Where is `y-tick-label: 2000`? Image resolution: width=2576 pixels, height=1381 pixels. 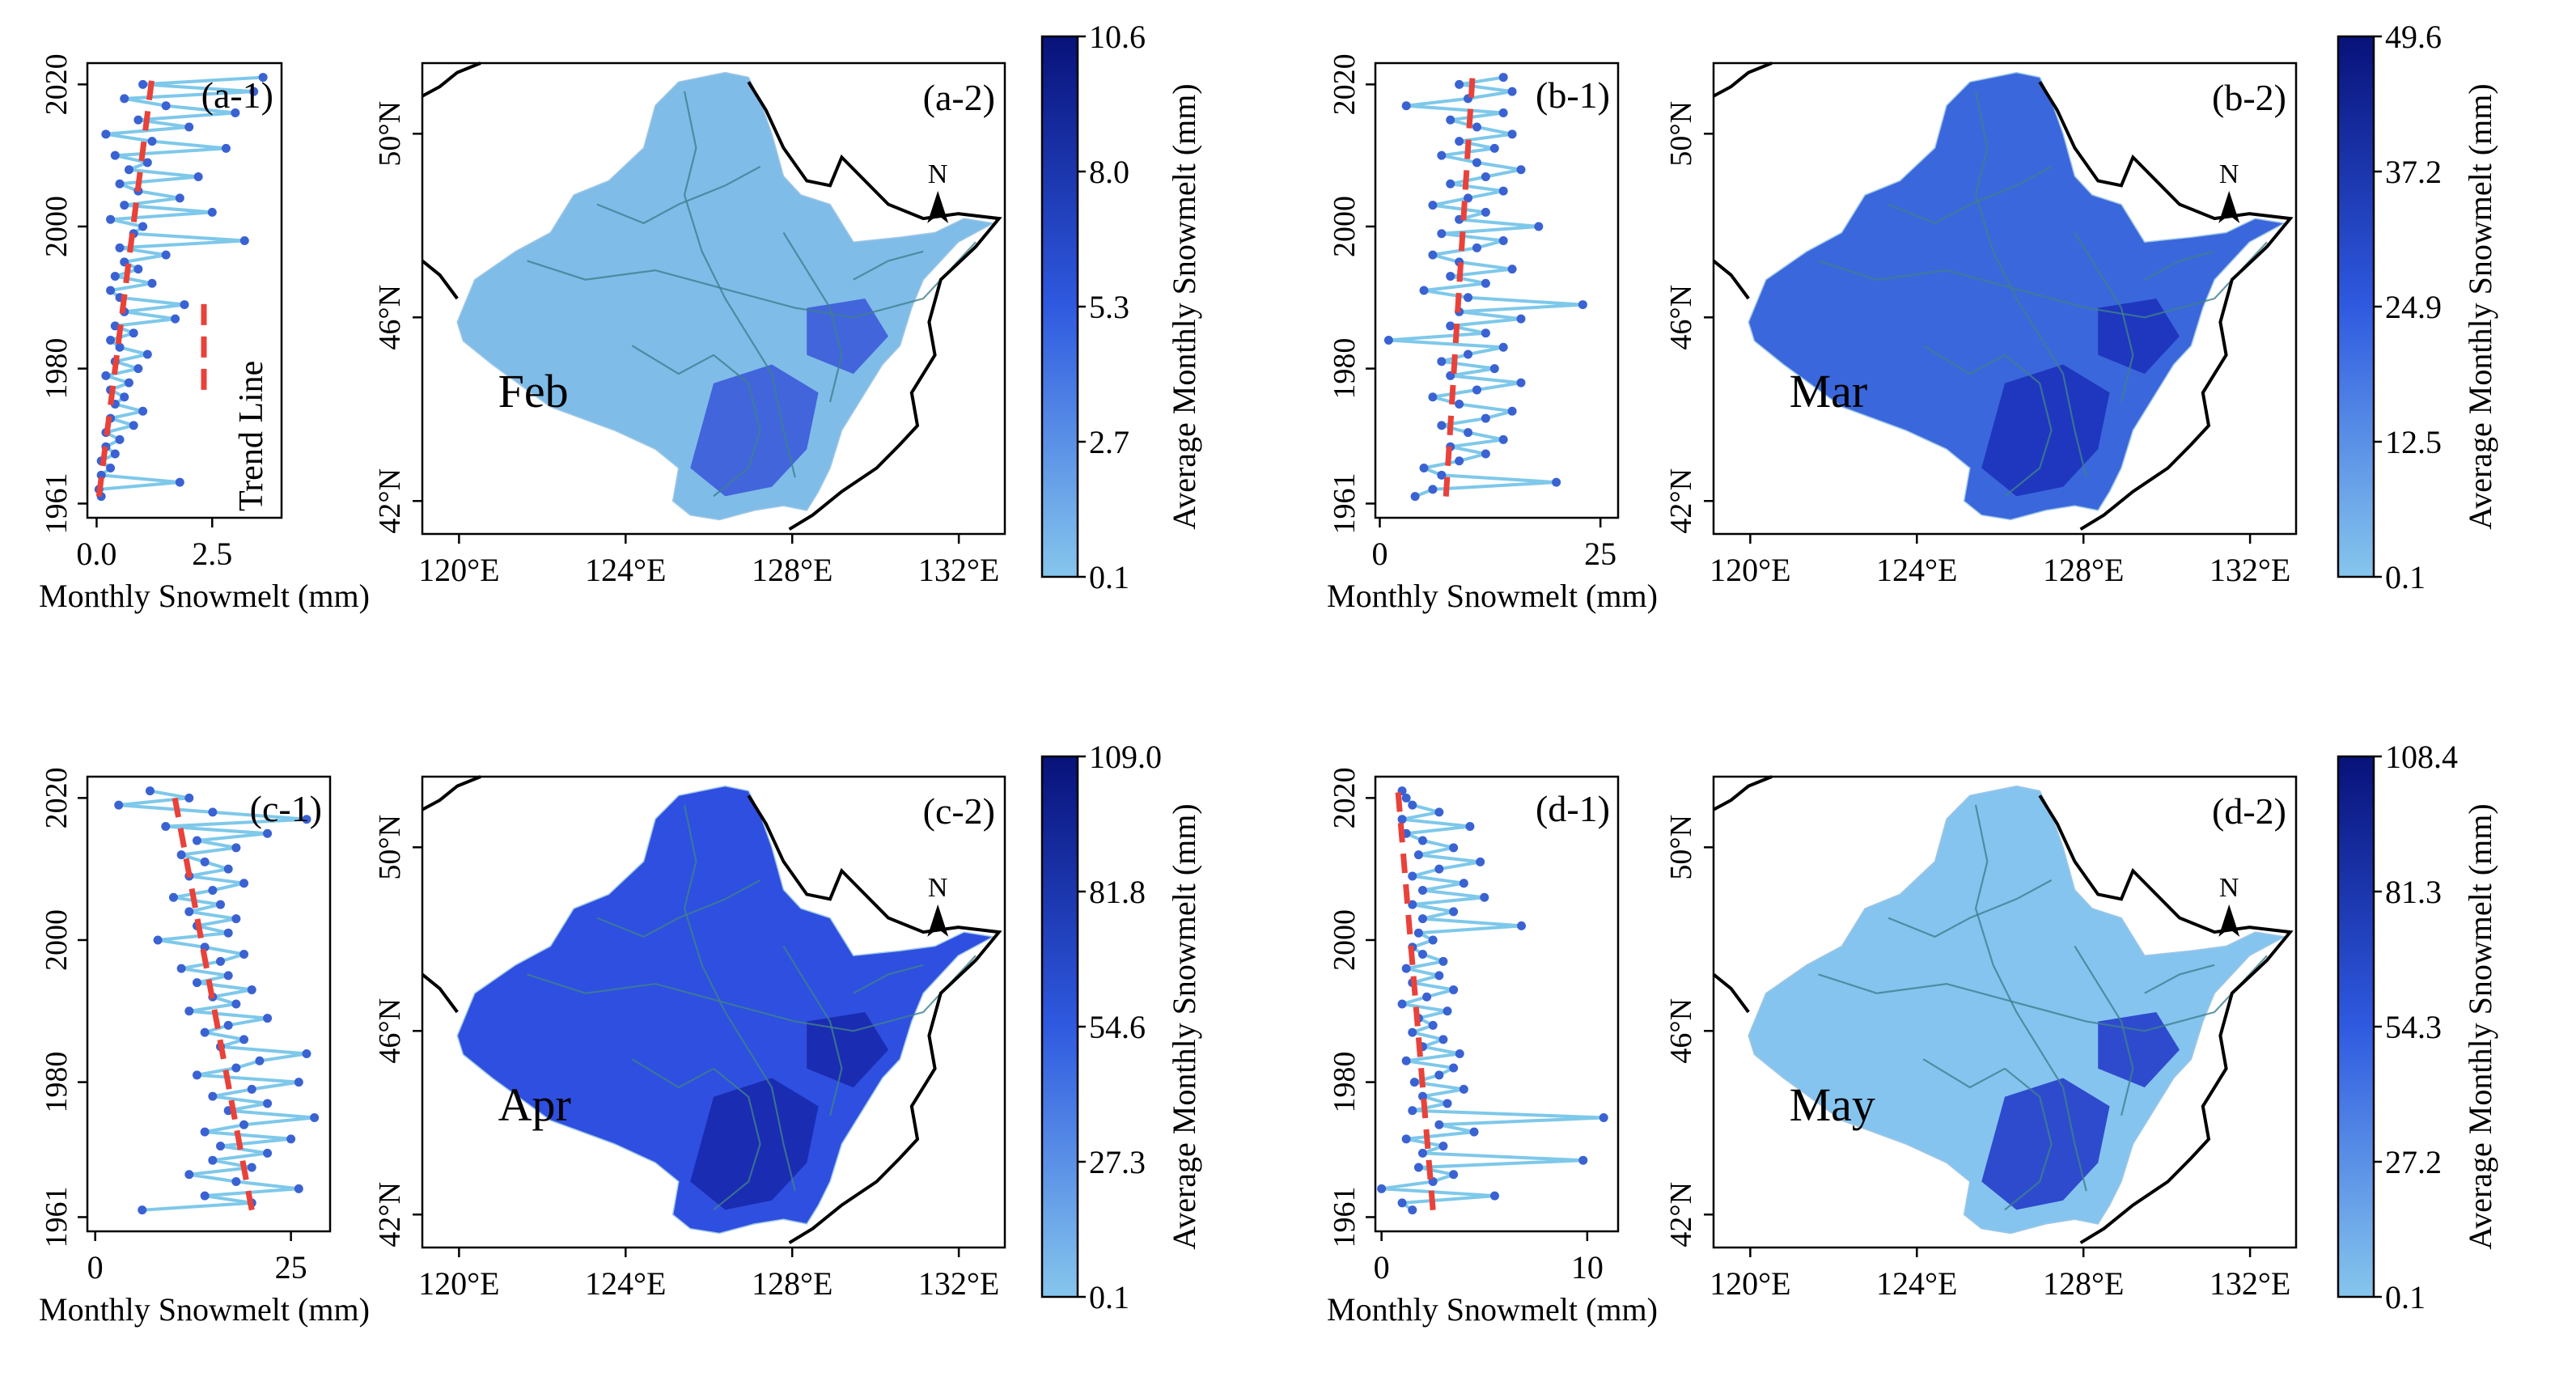 y-tick-label: 2000 is located at coordinates (57, 226).